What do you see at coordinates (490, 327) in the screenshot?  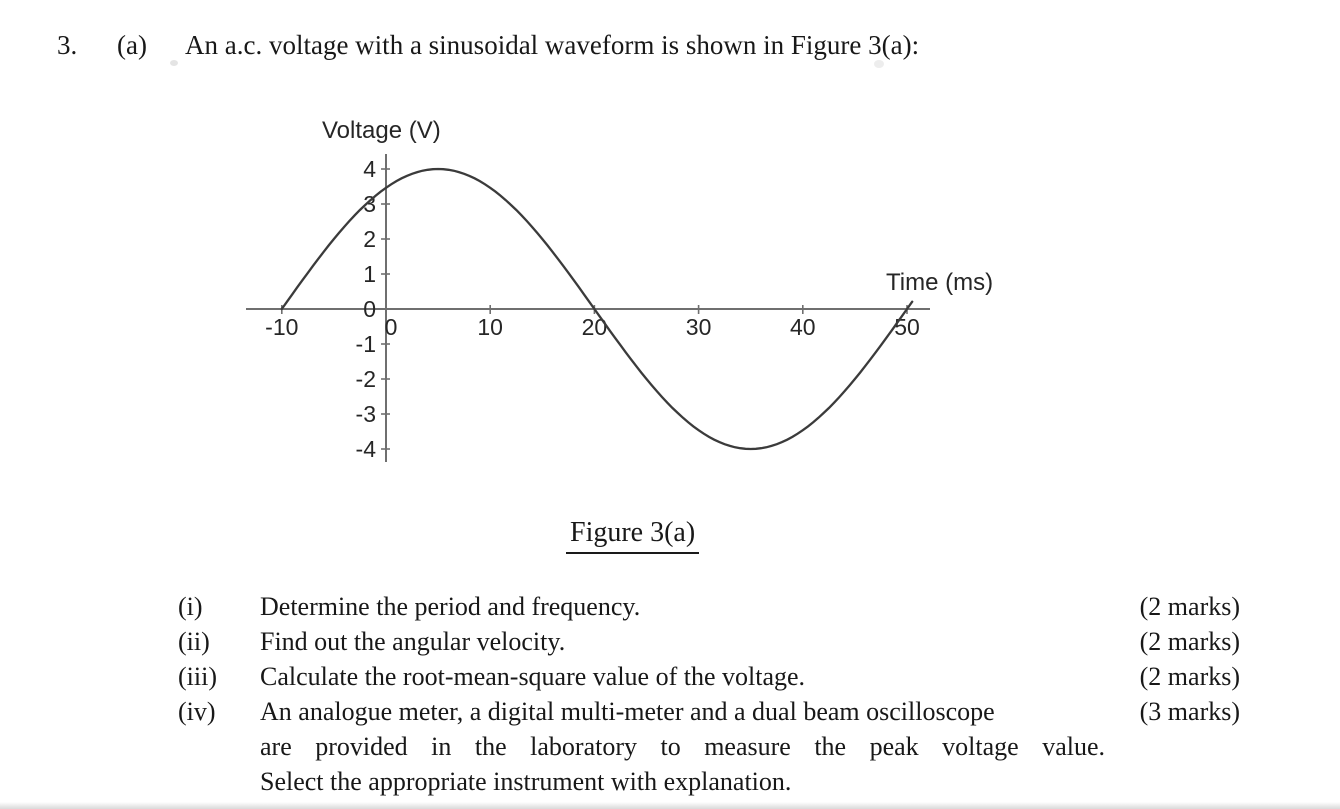 I see `x-tick-label: 10` at bounding box center [490, 327].